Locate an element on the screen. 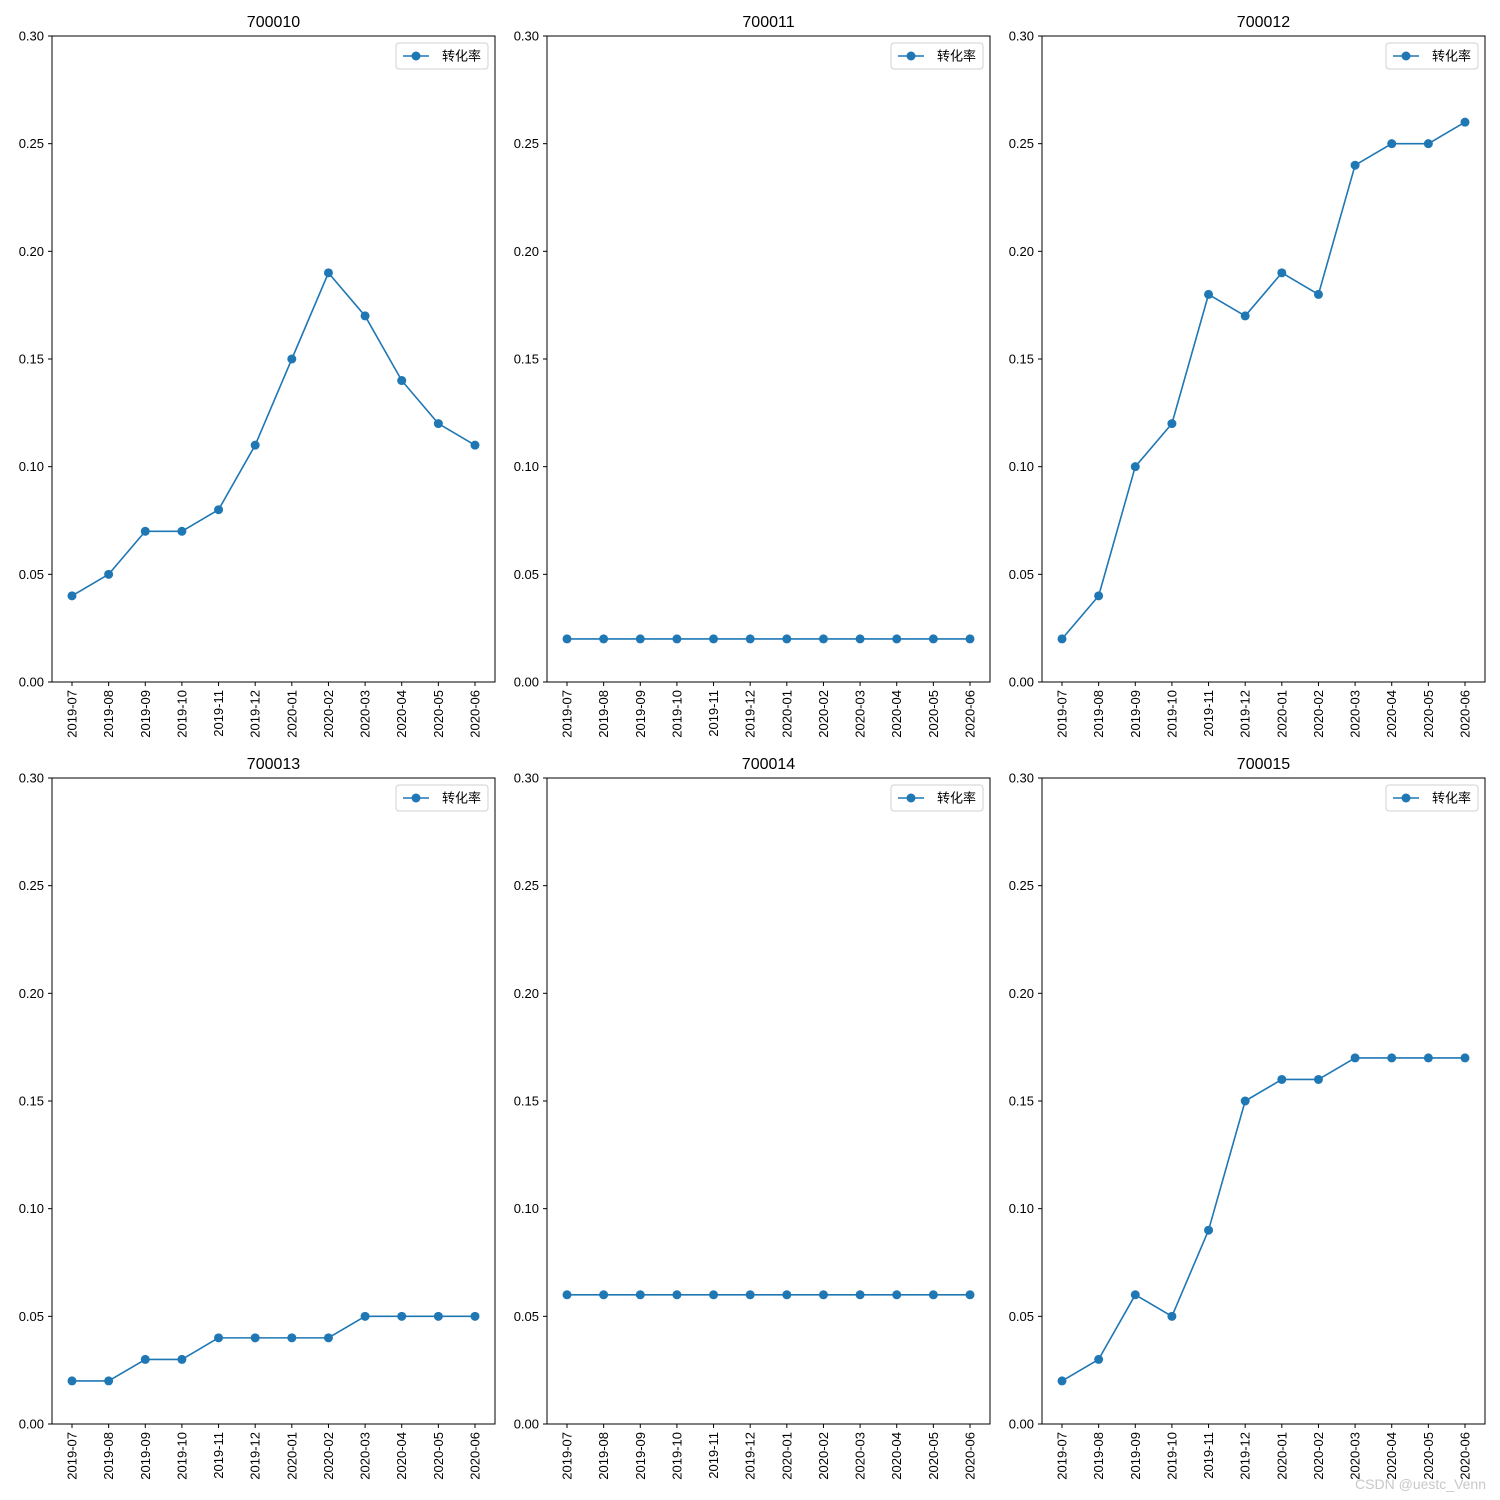 Image resolution: width=1500 pixels, height=1500 pixels. subplot-title: 700011 is located at coordinates (768, 22).